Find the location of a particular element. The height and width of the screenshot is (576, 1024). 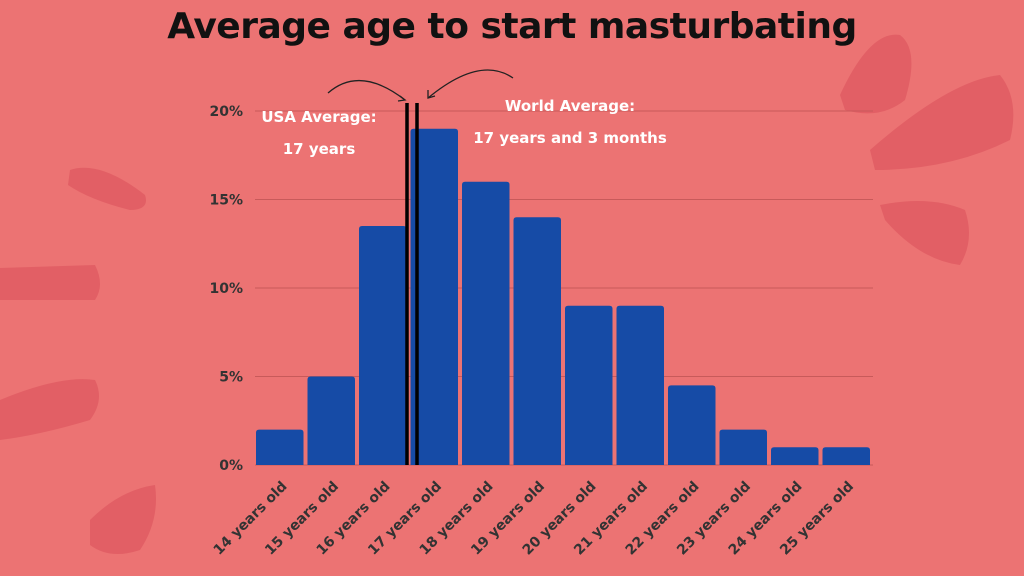

y-tick-label: 10% is located at coordinates (226, 289).